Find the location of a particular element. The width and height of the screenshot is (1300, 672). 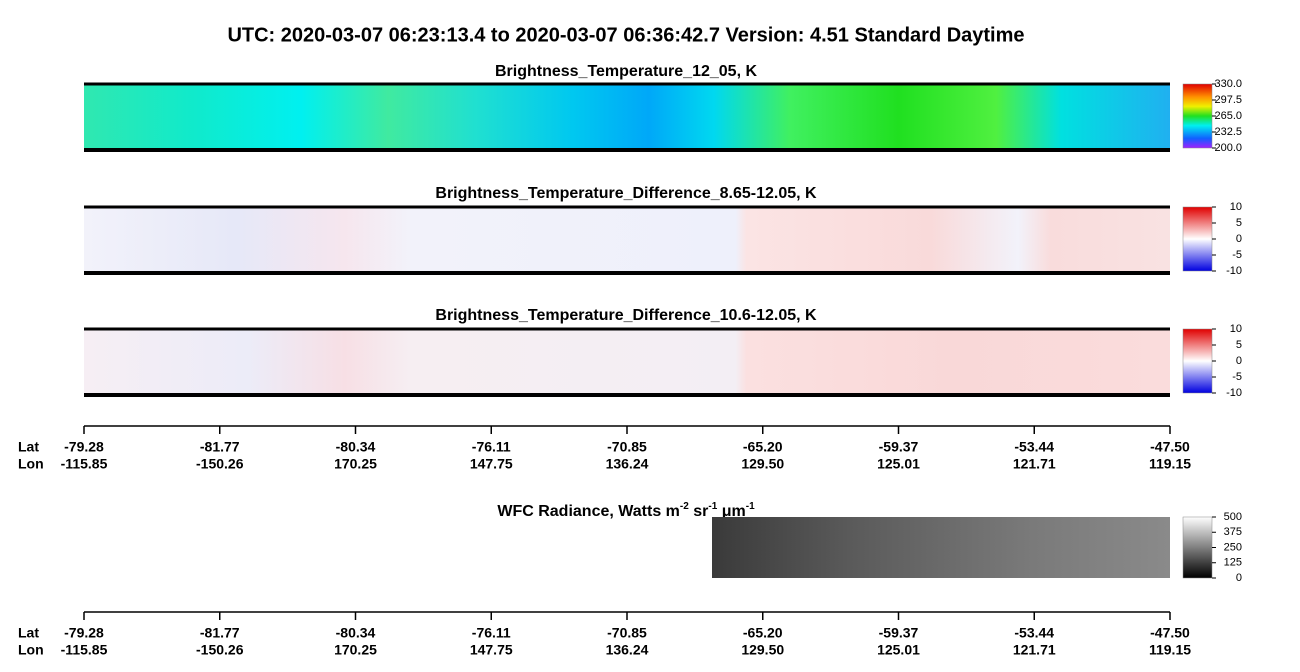

title-part: WFC Radiance, Watts m is located at coordinates (588, 511).